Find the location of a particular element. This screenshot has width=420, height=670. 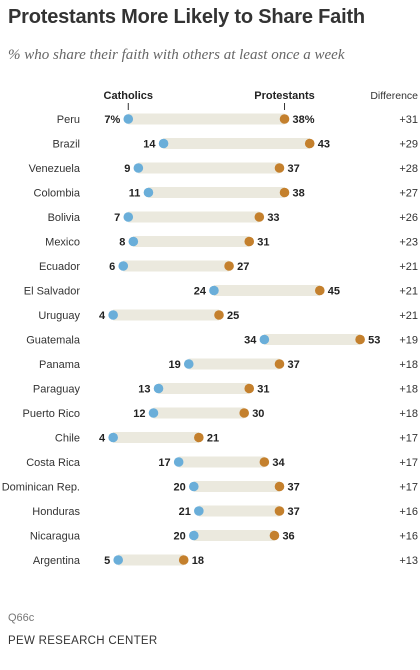

country-label: Puerto Rico is located at coordinates (51, 414).